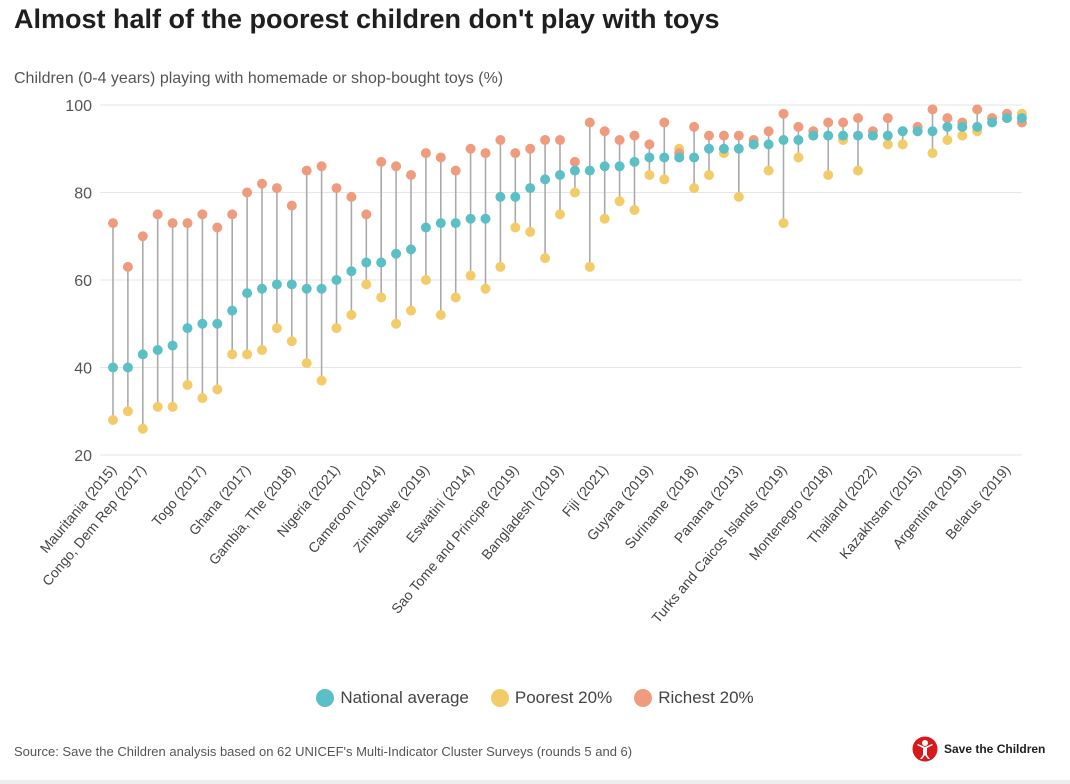  I want to click on y-tick-label: 100, so click(78, 106).